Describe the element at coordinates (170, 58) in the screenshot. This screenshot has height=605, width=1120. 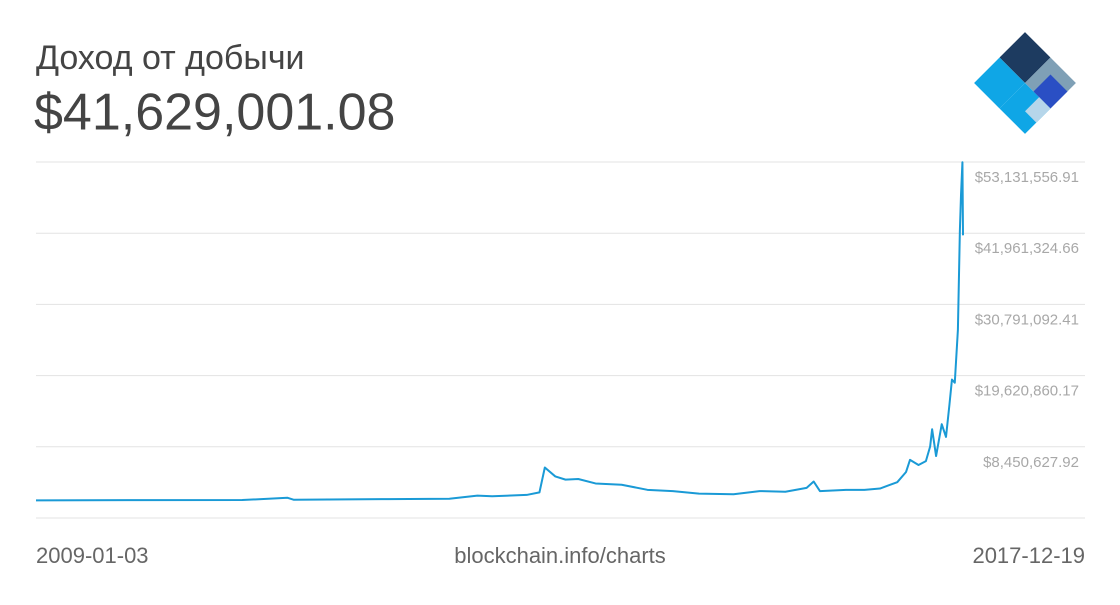
I see `chart-title: Доход от добычи` at that location.